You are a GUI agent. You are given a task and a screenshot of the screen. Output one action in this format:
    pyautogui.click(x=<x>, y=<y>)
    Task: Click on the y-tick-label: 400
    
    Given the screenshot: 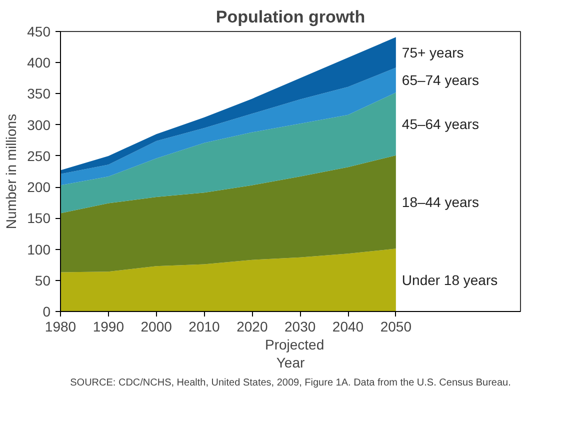 What is the action you would take?
    pyautogui.click(x=39, y=62)
    